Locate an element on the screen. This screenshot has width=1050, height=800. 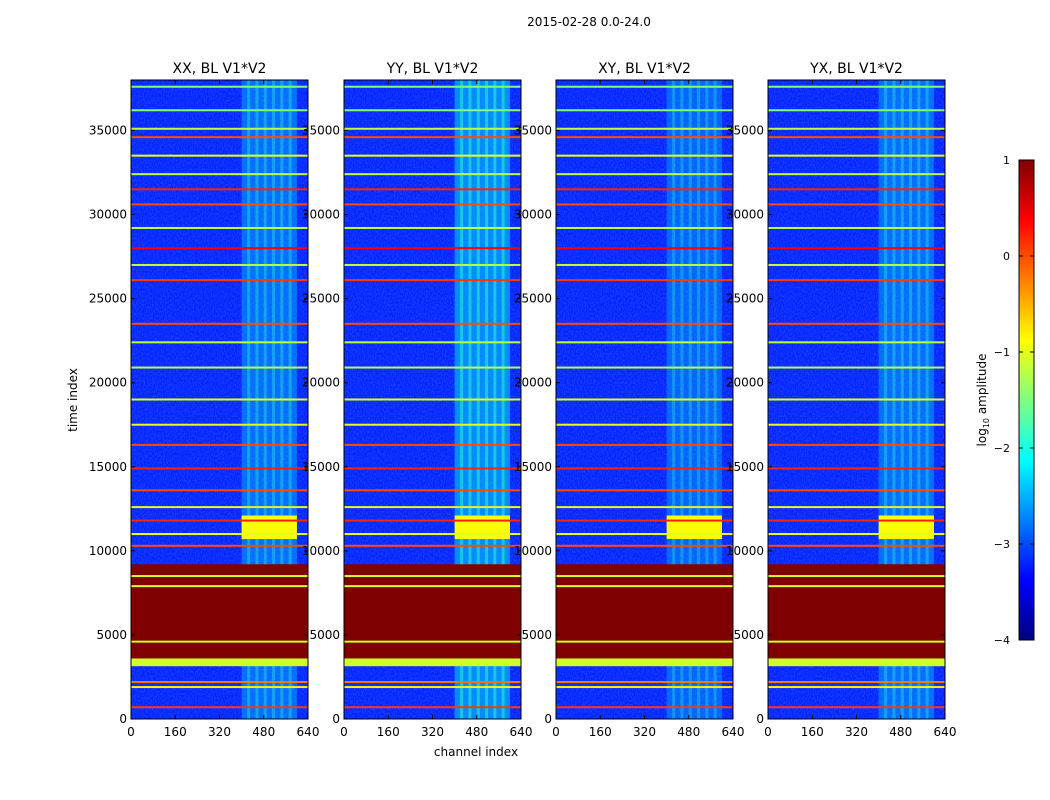
colorbar-ticks: 1 0 −1 −2 −3 −4 is located at coordinates (1014, 400).